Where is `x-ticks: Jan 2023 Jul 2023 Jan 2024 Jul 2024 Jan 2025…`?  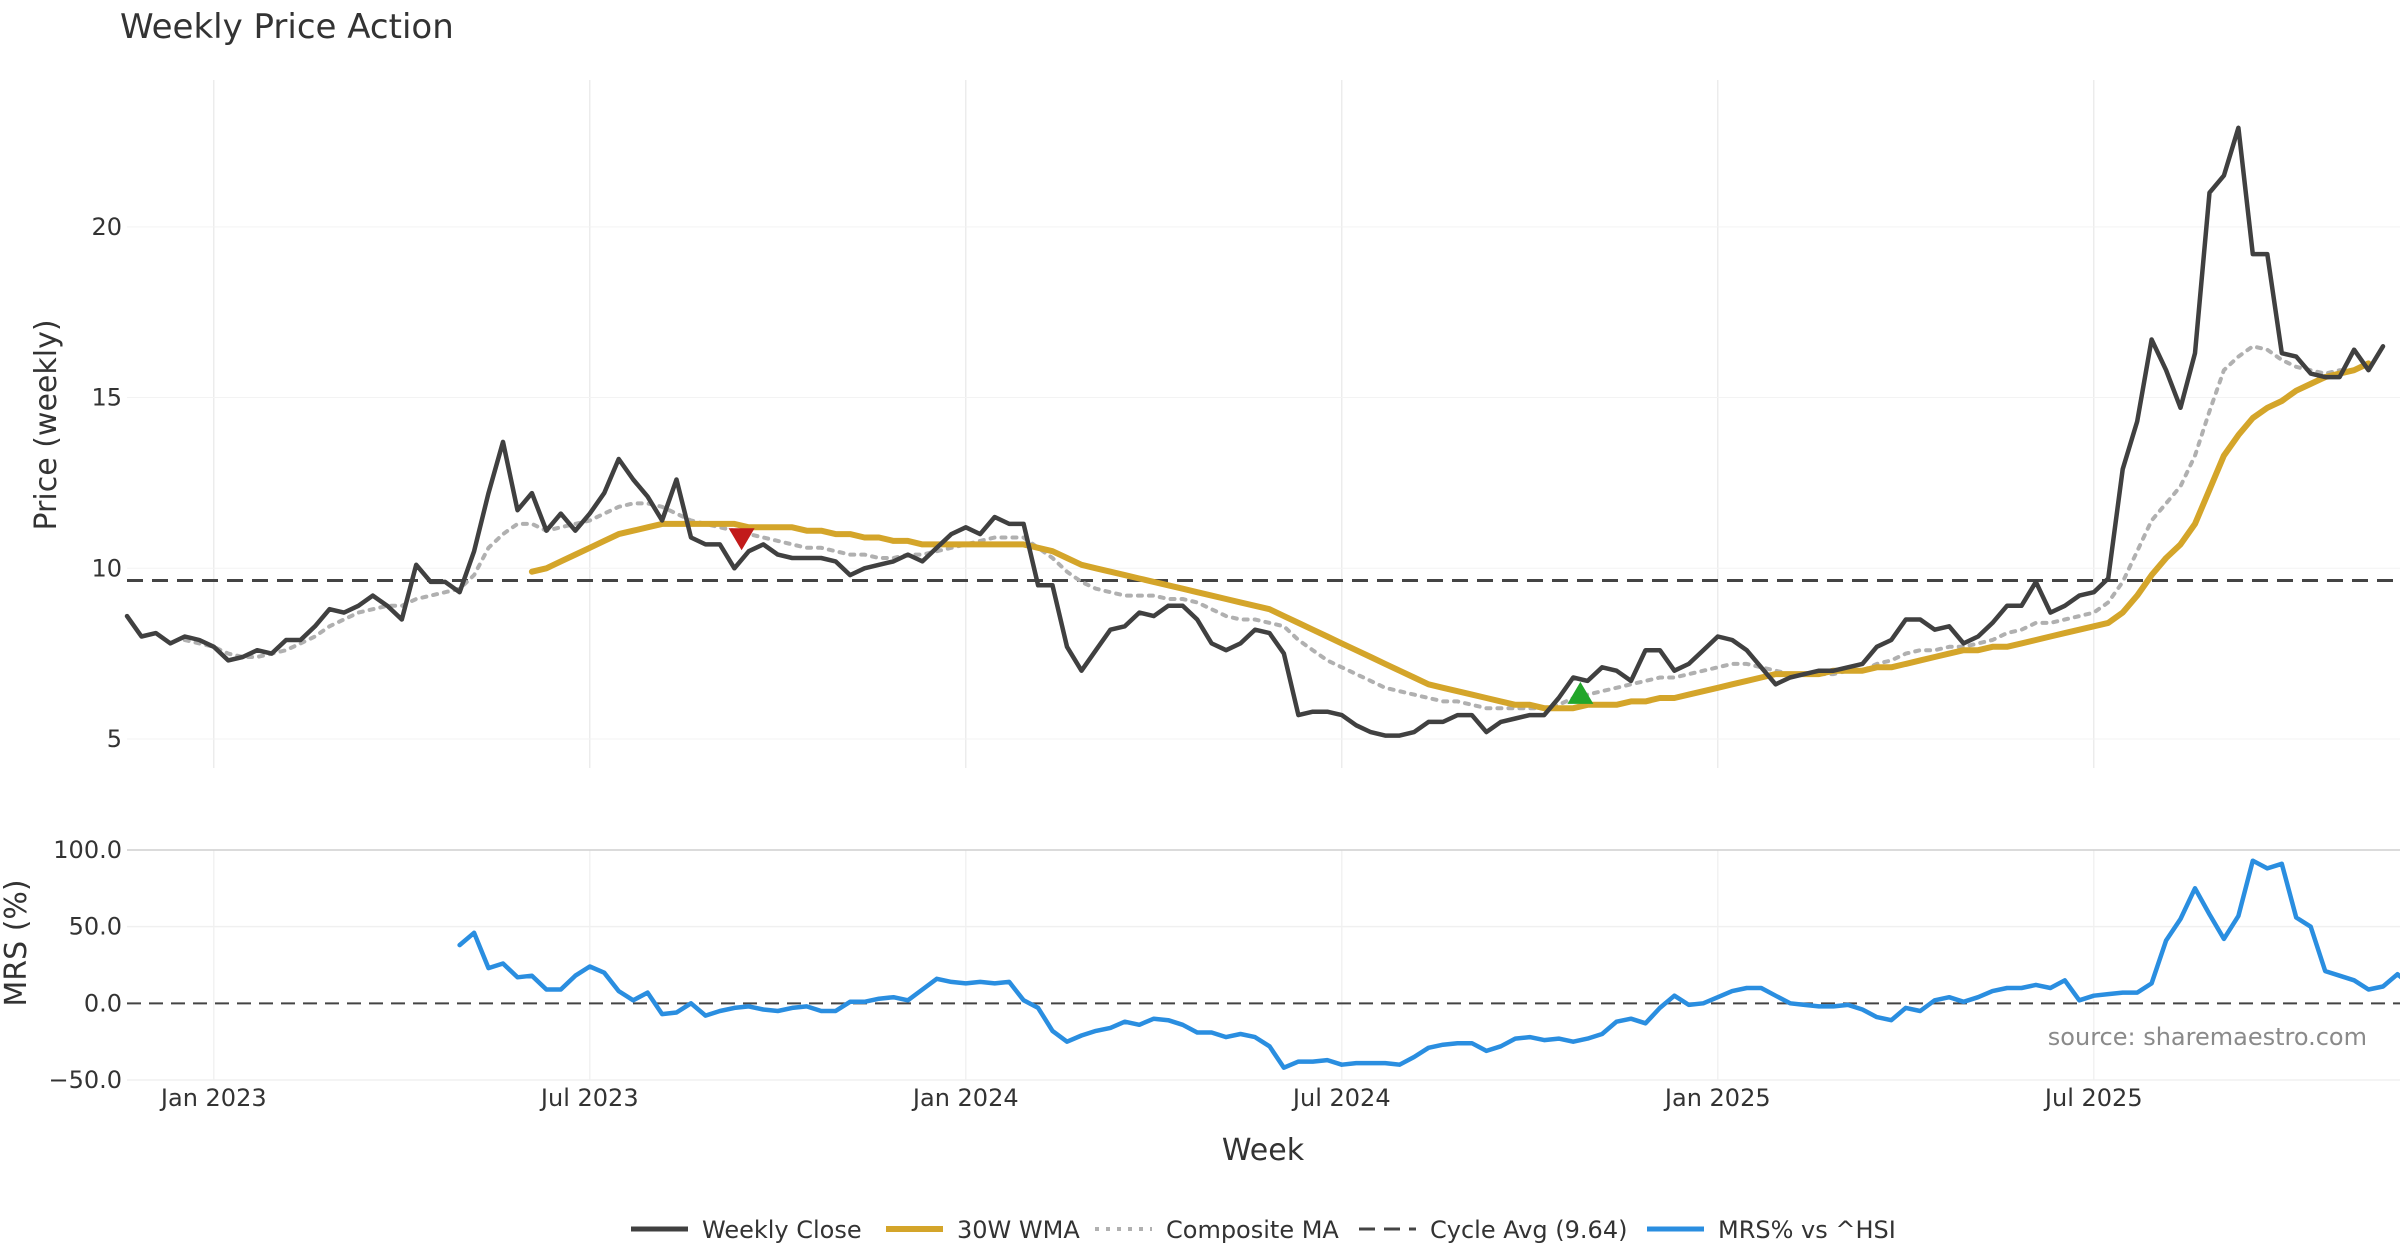
x-ticks: Jan 2023 Jul 2023 Jan 2024 Jul 2024 Jan 2025… is located at coordinates (1151, 1098).